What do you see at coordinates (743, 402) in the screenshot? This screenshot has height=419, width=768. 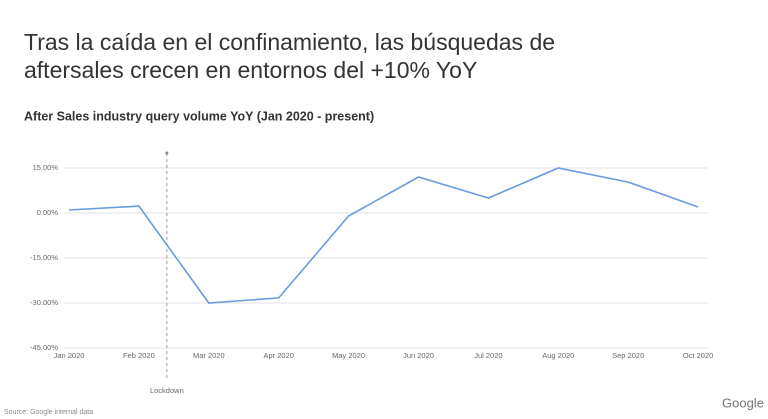 I see `logo: Google` at bounding box center [743, 402].